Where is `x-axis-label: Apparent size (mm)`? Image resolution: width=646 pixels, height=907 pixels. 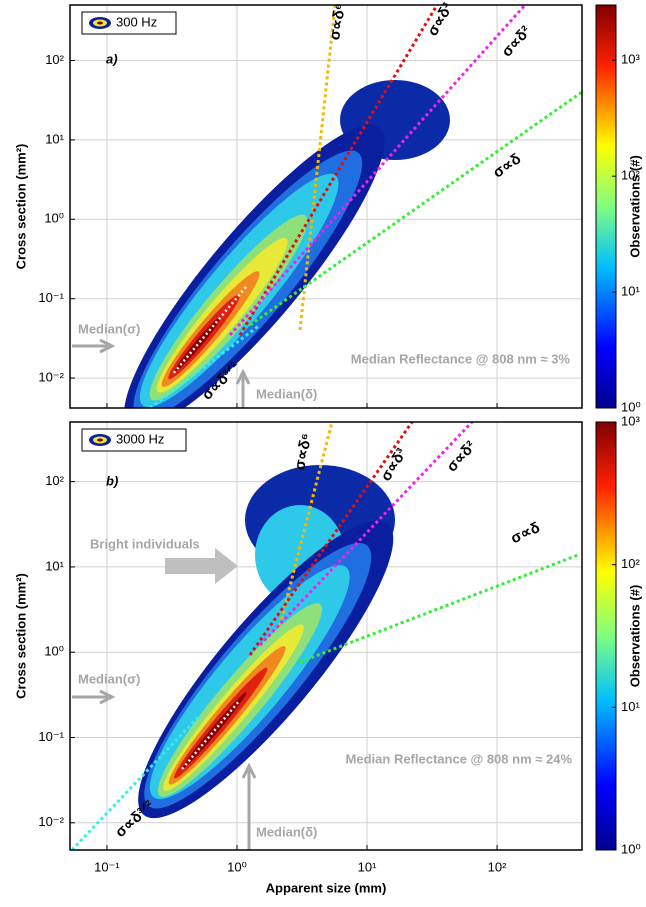 x-axis-label: Apparent size (mm) is located at coordinates (326, 887).